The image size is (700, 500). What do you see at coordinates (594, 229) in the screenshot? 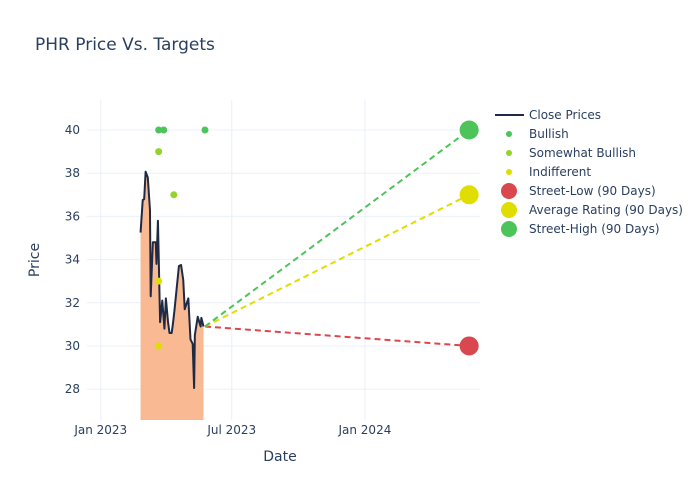
I see `legend-label: Street-High (90 Days)` at bounding box center [594, 229].